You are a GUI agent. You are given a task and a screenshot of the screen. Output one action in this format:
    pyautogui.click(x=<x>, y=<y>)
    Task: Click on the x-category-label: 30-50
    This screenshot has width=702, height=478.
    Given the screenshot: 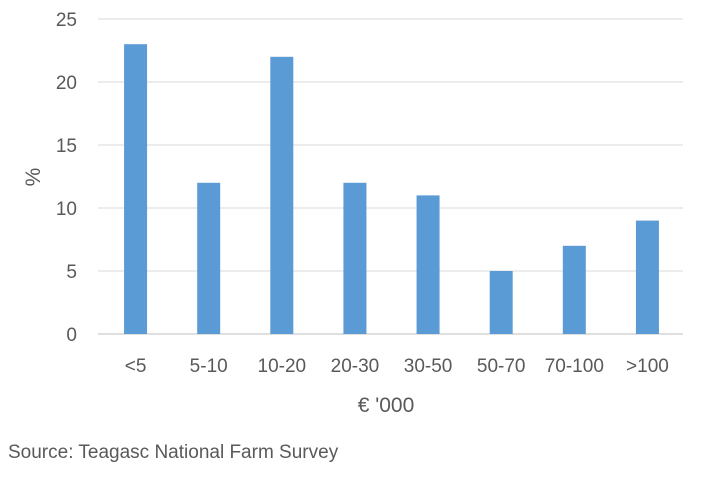 What is the action you would take?
    pyautogui.click(x=428, y=366)
    